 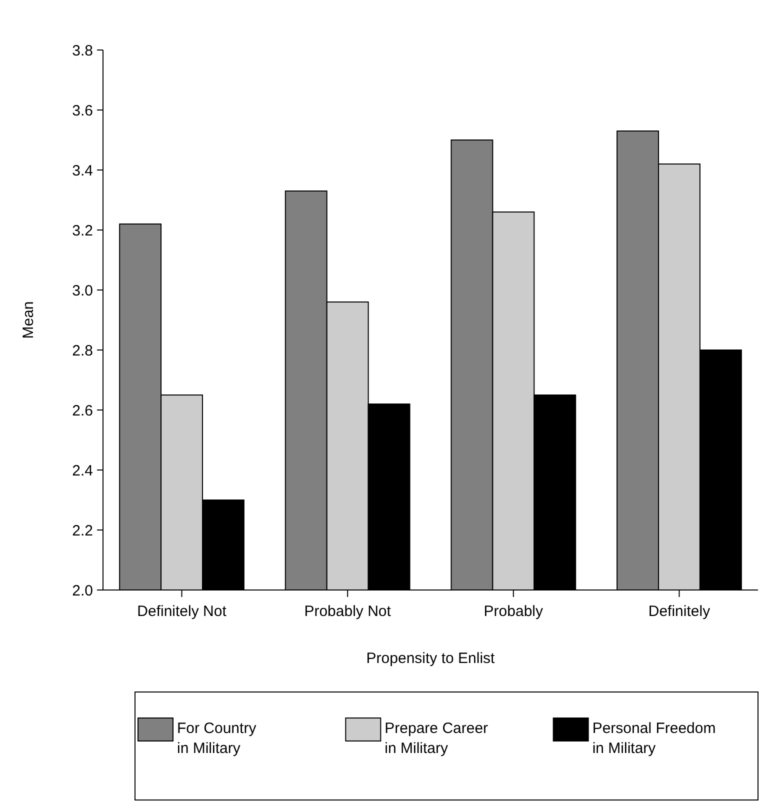 I want to click on x-tick-label: Probably Not, so click(x=348, y=611).